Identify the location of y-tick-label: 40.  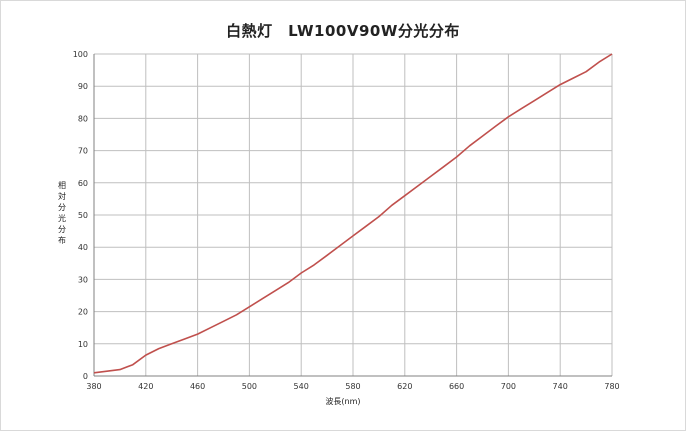
(83, 247).